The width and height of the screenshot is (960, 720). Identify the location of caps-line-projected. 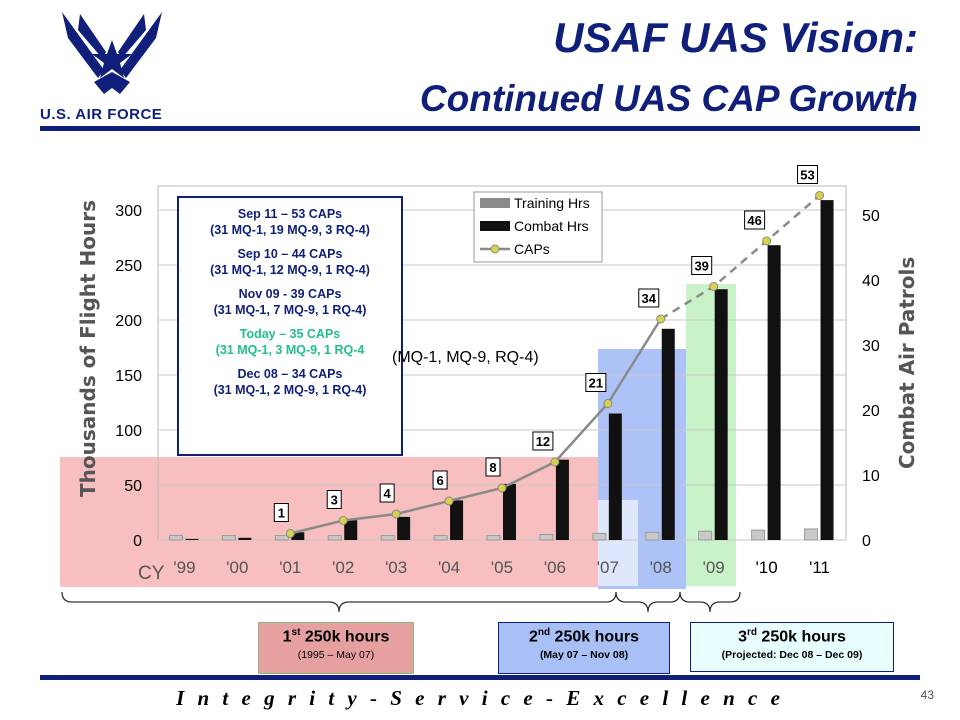
(740, 257).